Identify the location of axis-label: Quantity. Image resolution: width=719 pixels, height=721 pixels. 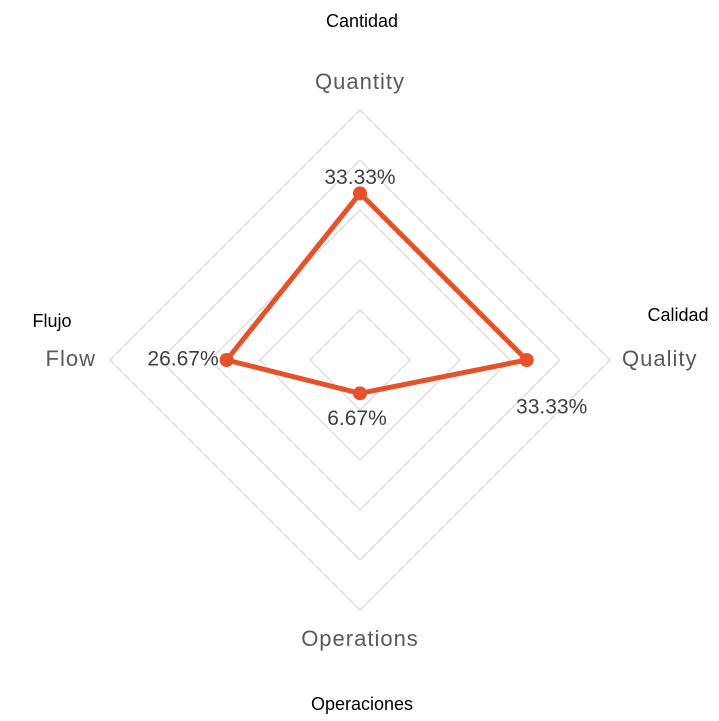
(360, 81).